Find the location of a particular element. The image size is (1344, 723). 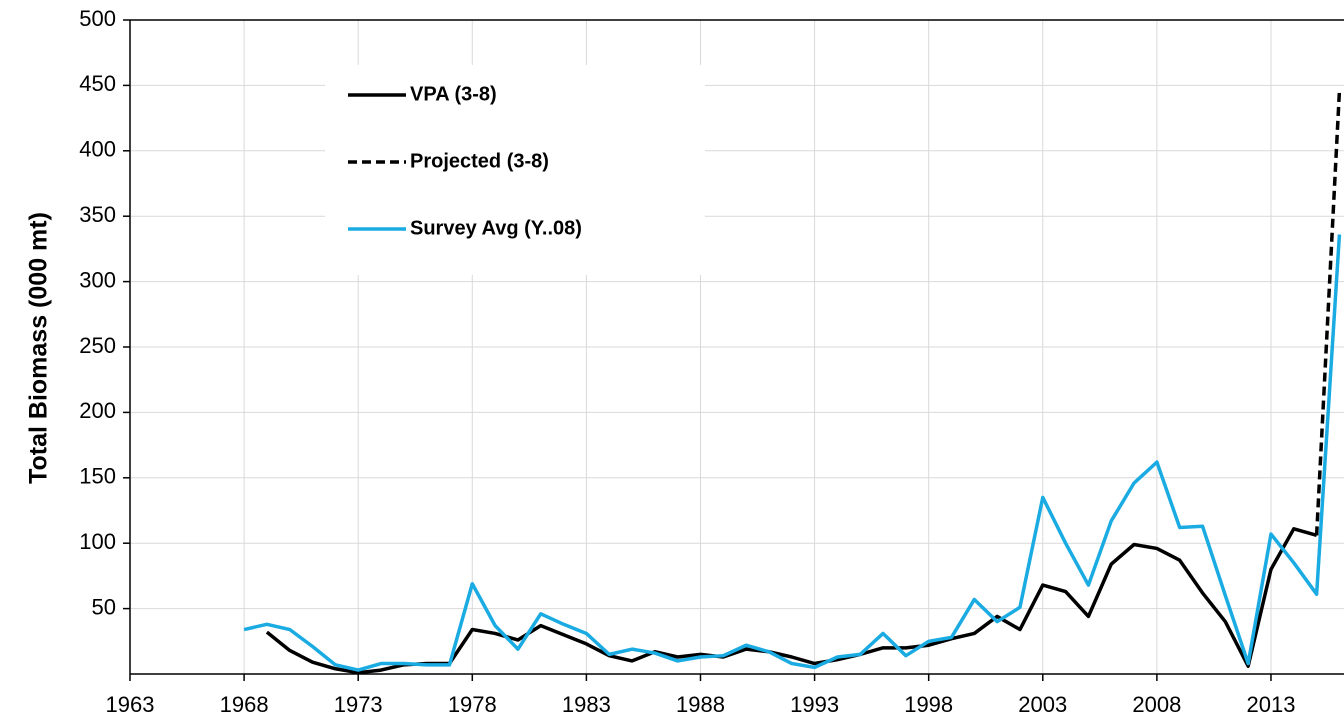

x-tick-label: 1983 is located at coordinates (586, 704).